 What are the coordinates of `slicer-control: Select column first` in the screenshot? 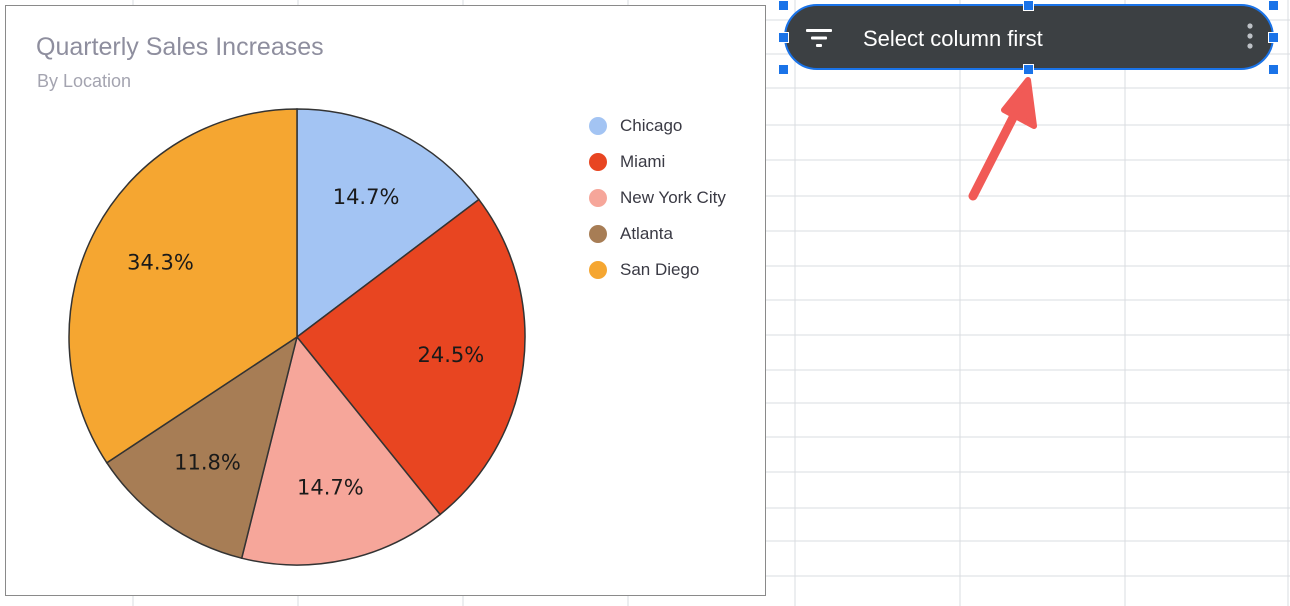 It's located at (1029, 37).